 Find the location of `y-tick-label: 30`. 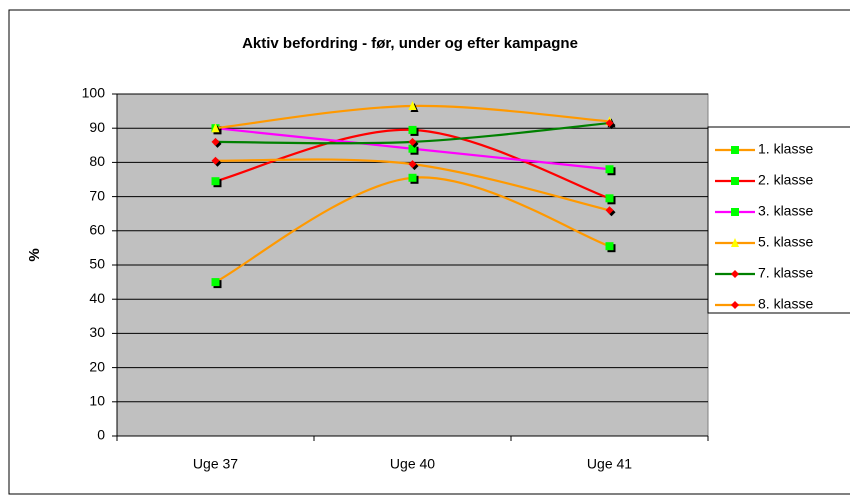

y-tick-label: 30 is located at coordinates (97, 332).